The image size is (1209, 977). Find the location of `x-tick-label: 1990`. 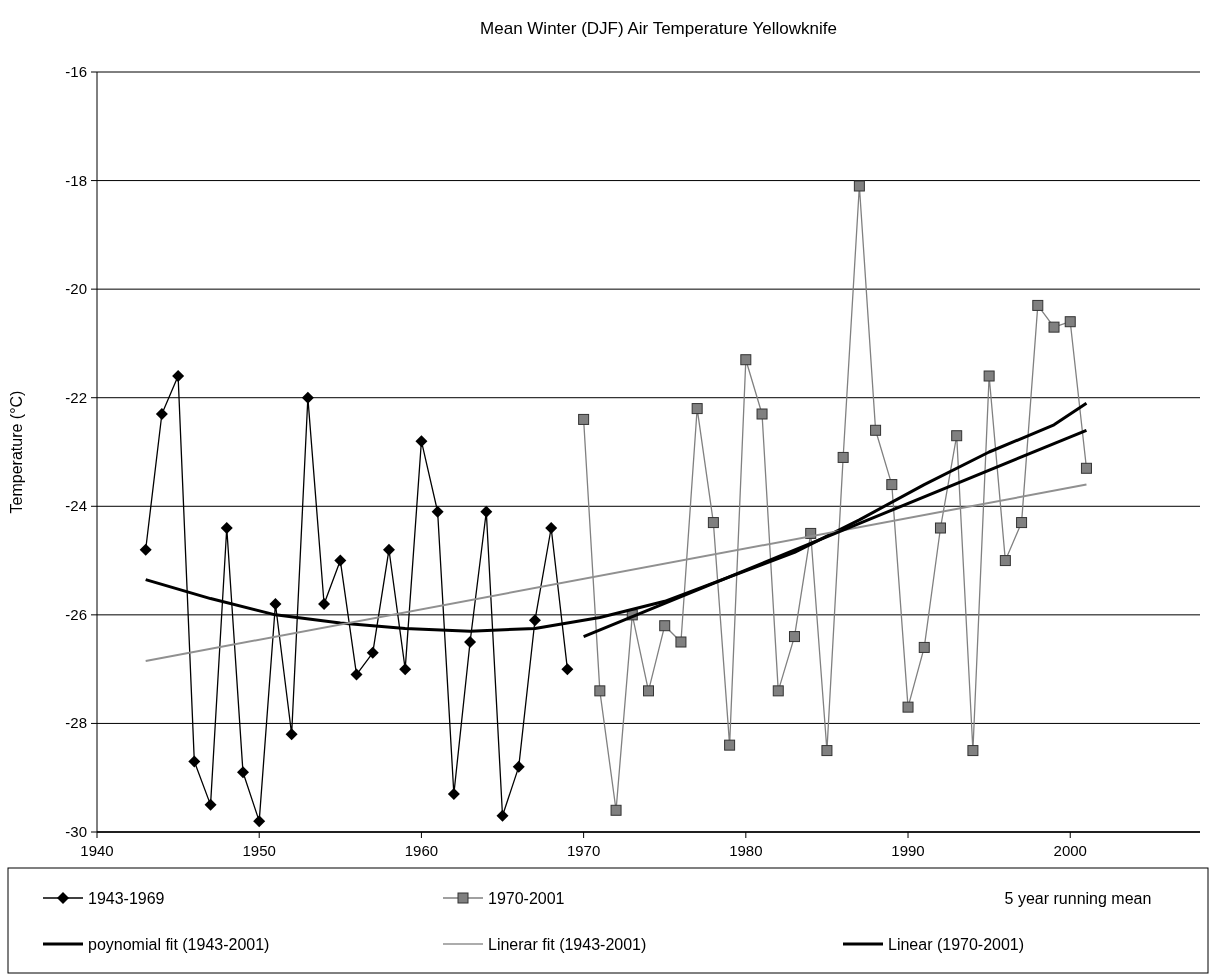

x-tick-label: 1990 is located at coordinates (908, 850).